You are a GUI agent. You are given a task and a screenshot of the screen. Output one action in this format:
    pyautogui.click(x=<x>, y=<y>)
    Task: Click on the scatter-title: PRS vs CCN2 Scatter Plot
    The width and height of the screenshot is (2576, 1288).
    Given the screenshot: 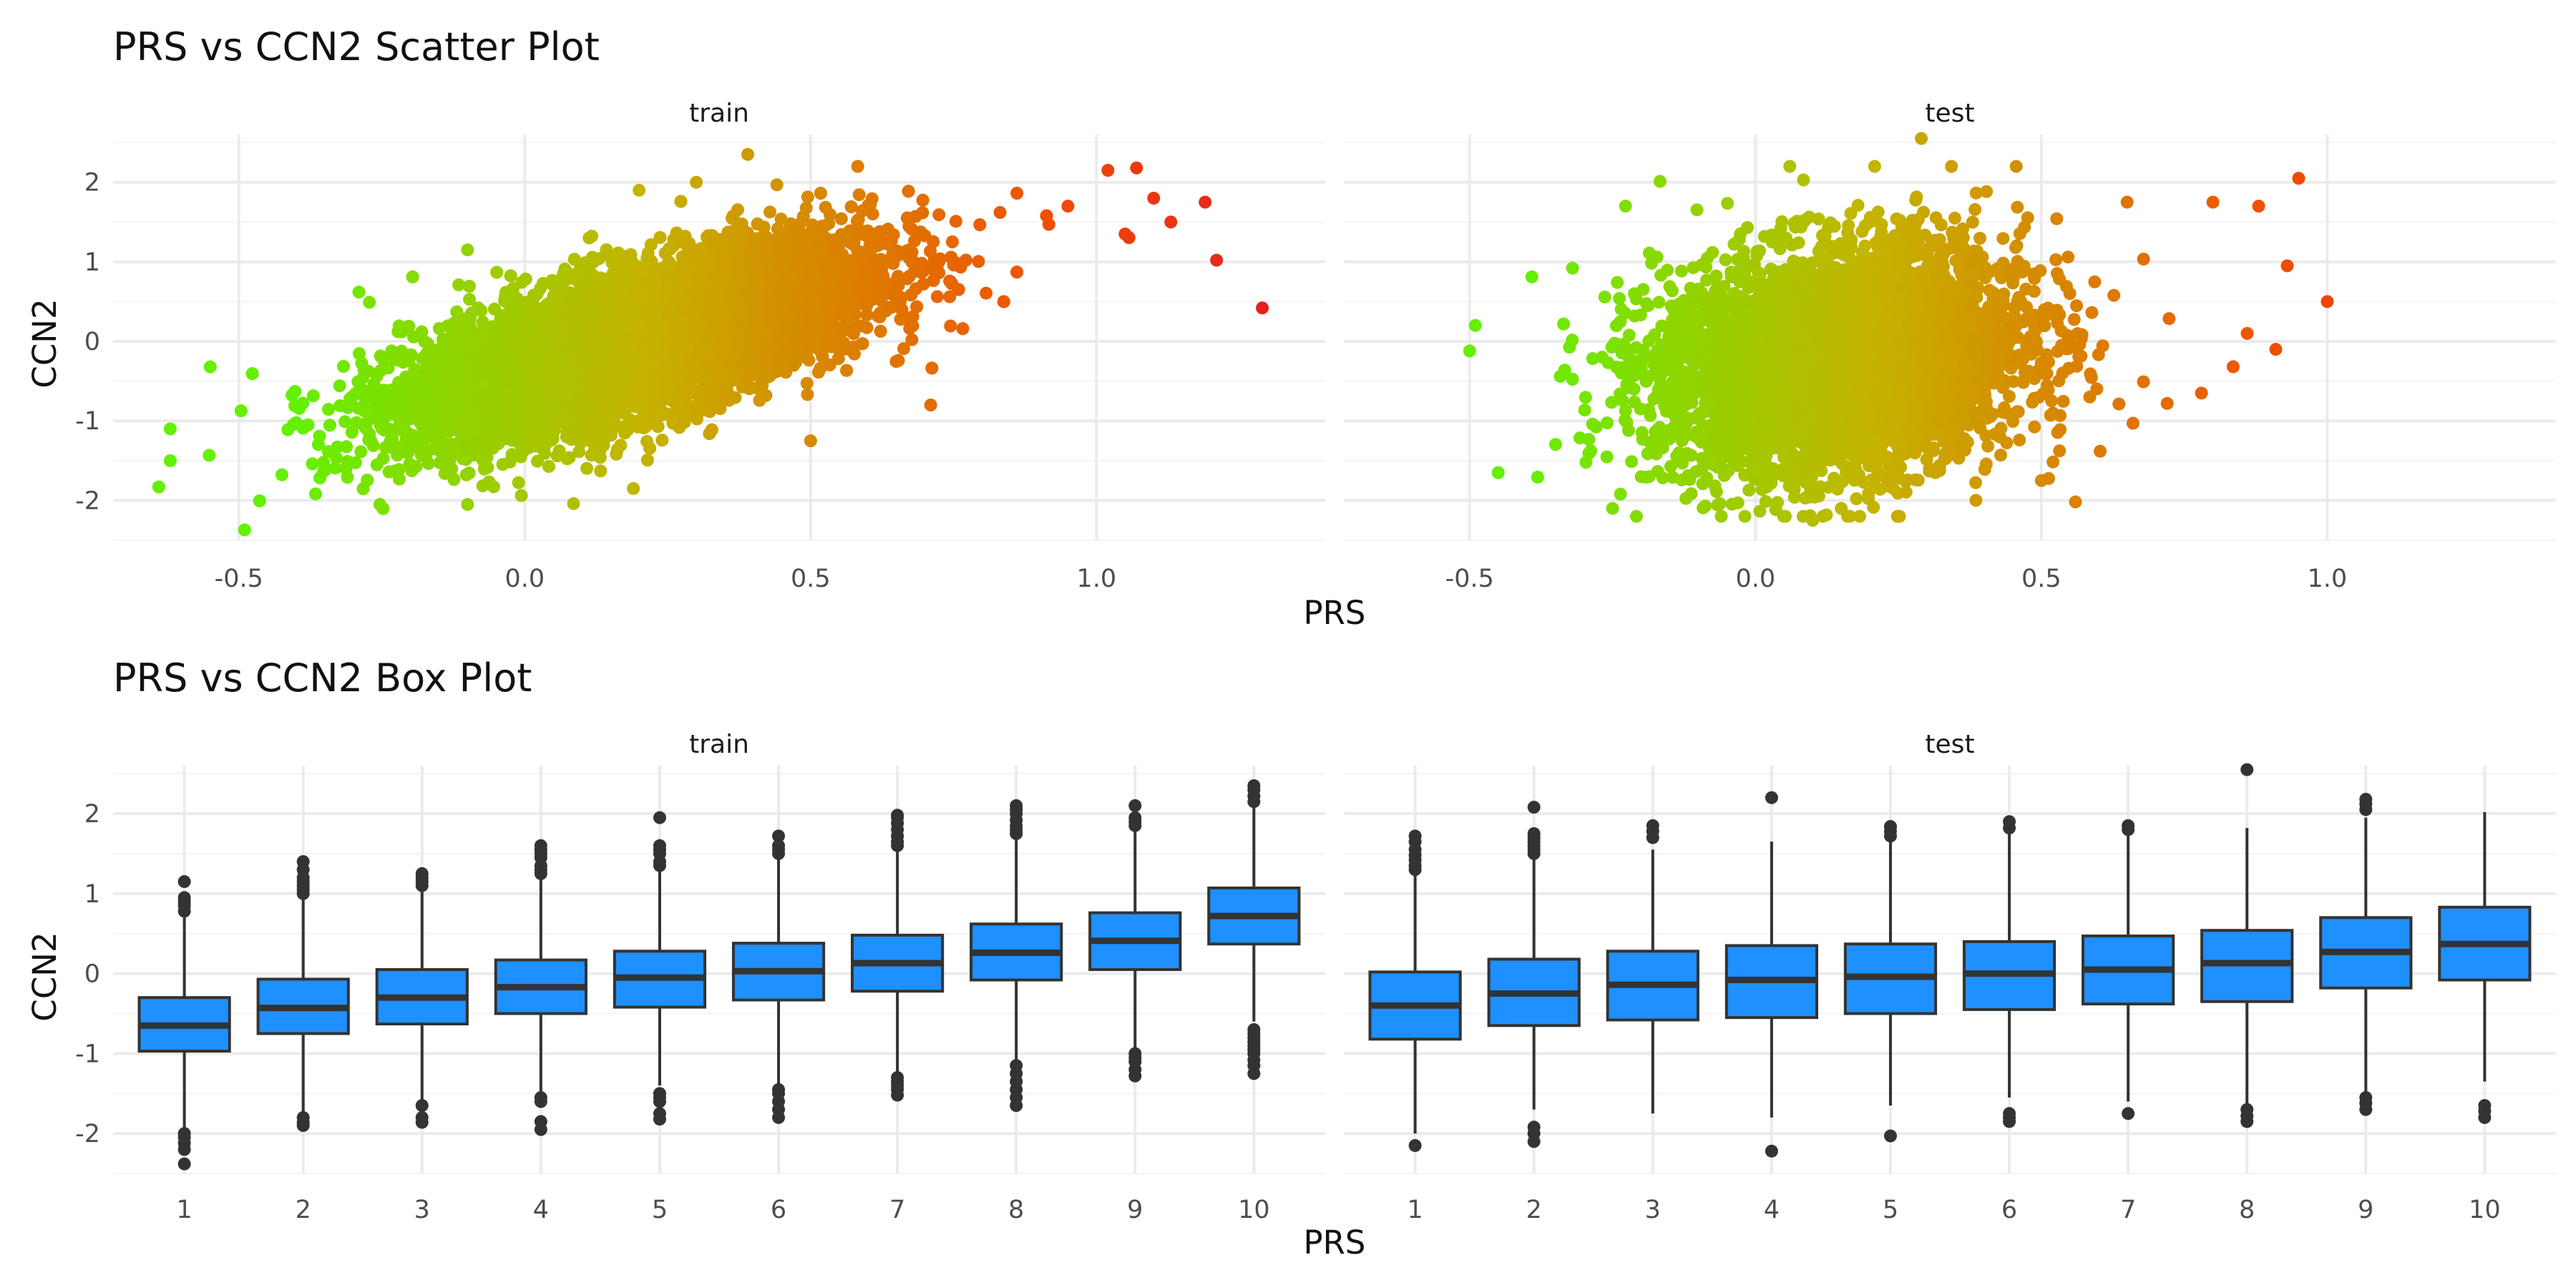 What is the action you would take?
    pyautogui.click(x=356, y=46)
    